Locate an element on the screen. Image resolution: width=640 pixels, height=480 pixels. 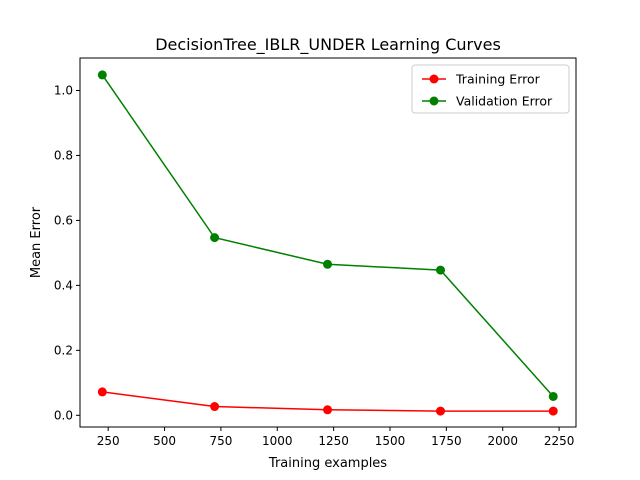
x-tick-label: 1500 is located at coordinates (390, 441).